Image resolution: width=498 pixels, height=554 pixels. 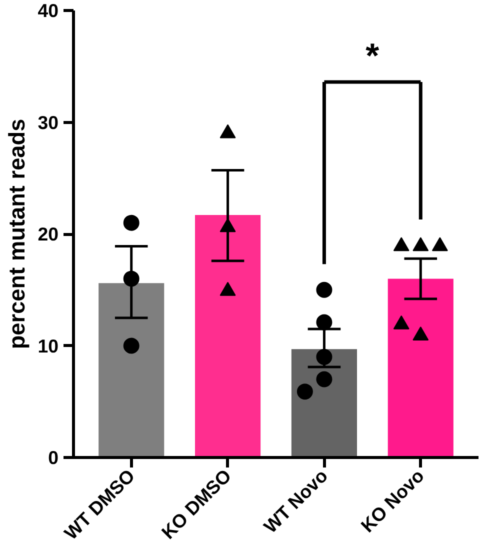 I want to click on y-tick-label: 0, so click(x=53, y=457).